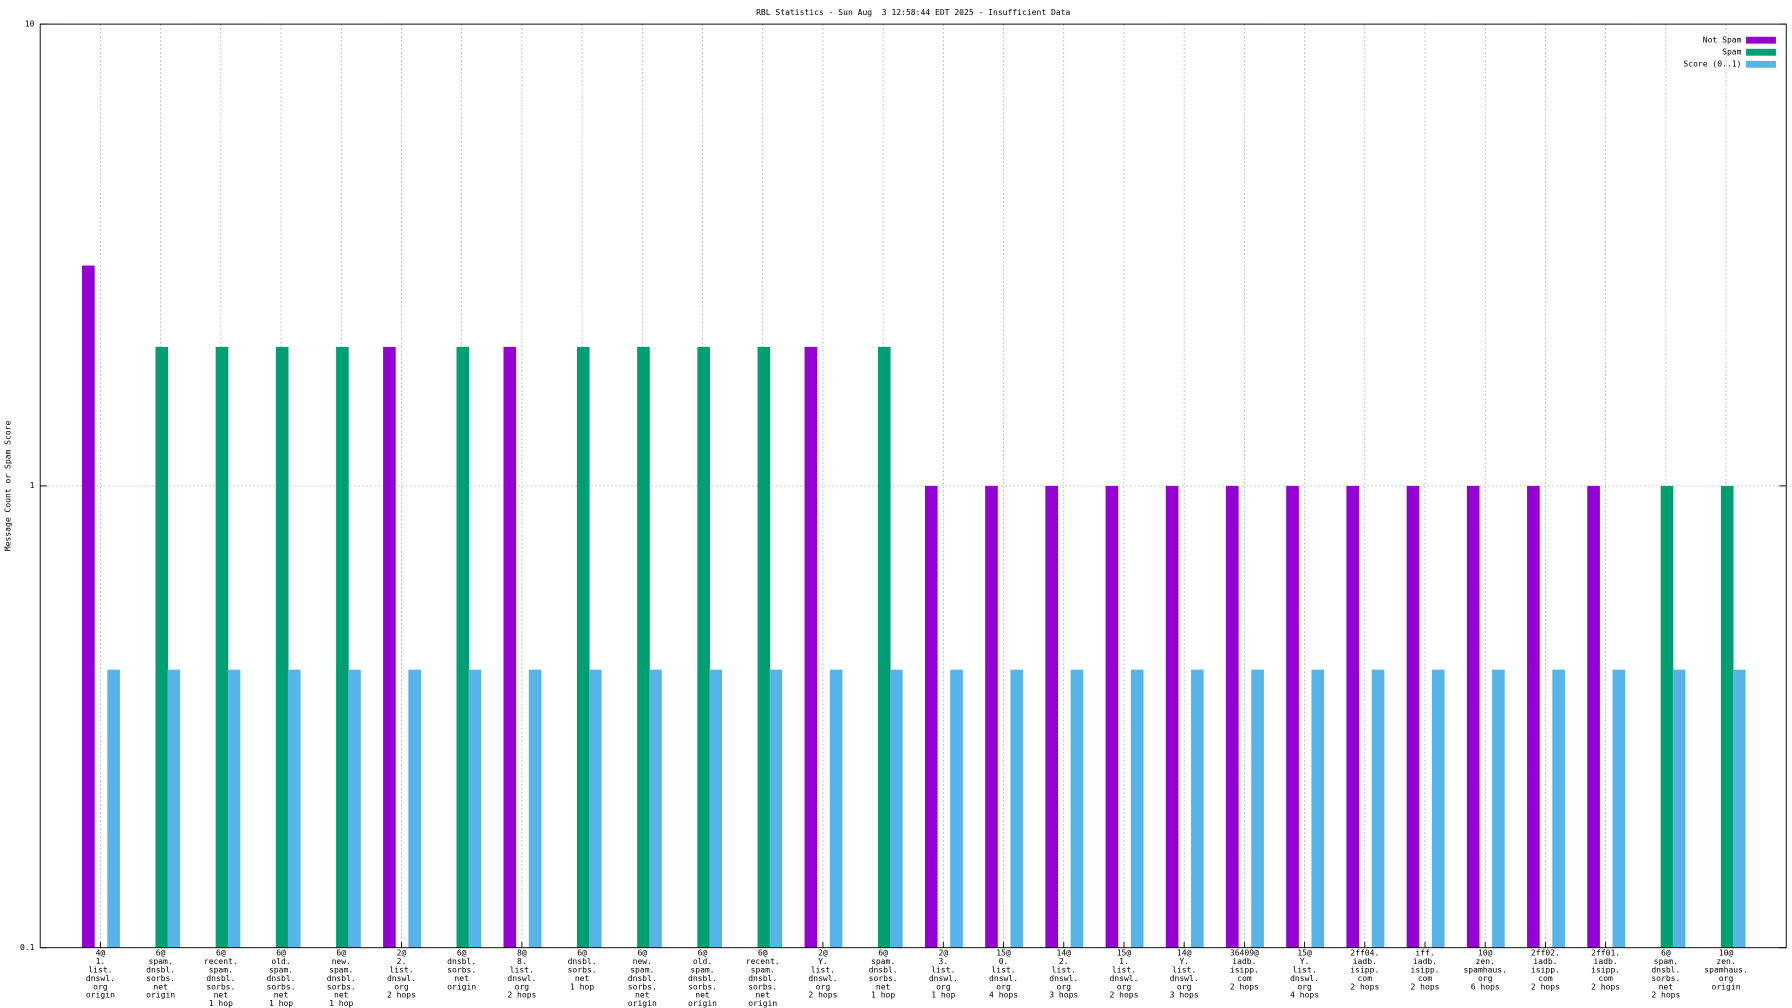 The height and width of the screenshot is (1008, 1792). Describe the element at coordinates (943, 961) in the screenshot. I see `x-tick-label: 3.` at that location.